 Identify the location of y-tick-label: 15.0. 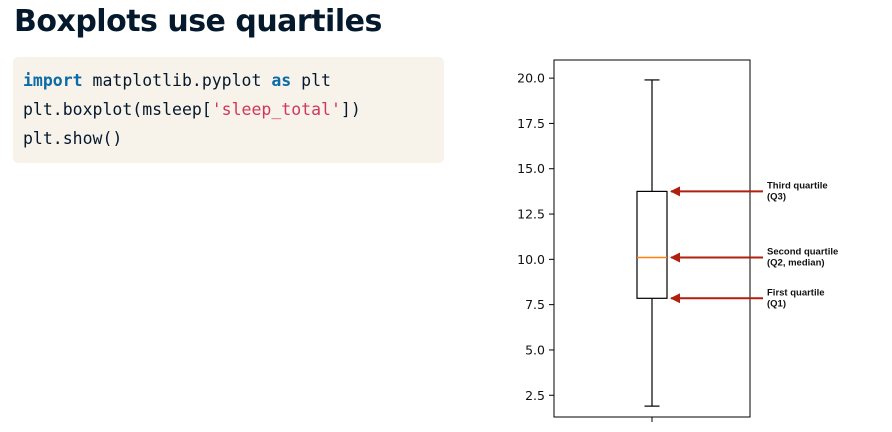
(531, 168).